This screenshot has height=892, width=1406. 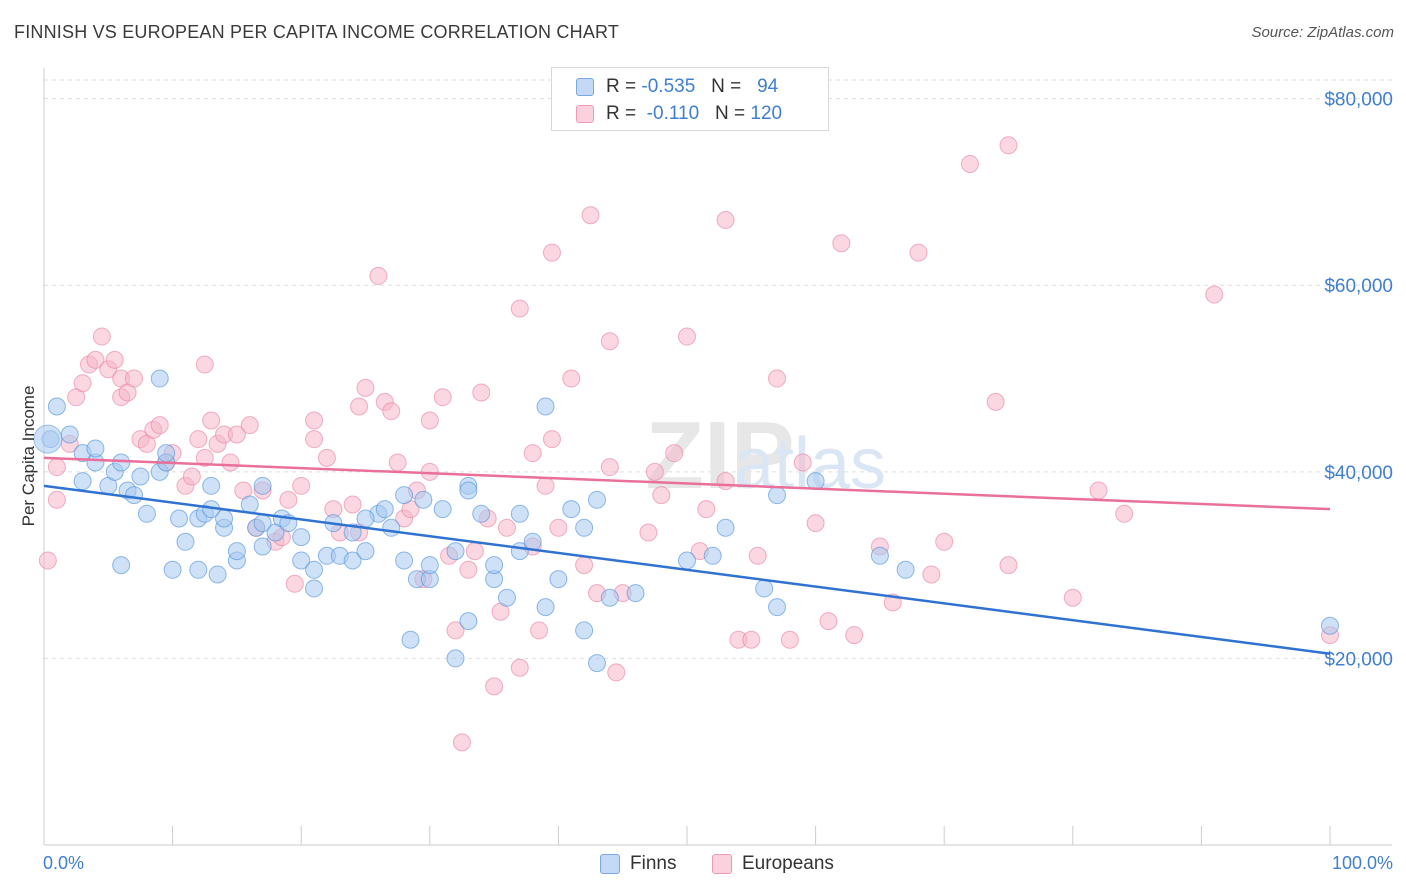 What do you see at coordinates (653, 863) in the screenshot?
I see `finns-legend-label: Finns` at bounding box center [653, 863].